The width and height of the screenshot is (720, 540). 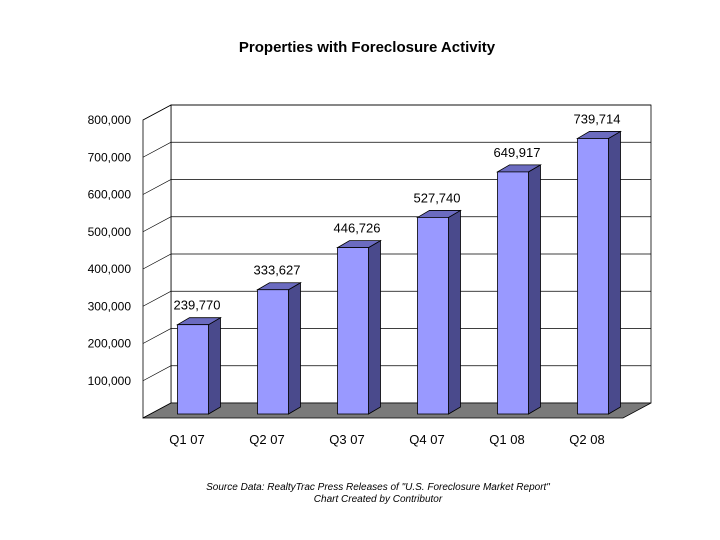 I want to click on x-tick-label: Q3 07, so click(x=346, y=439).